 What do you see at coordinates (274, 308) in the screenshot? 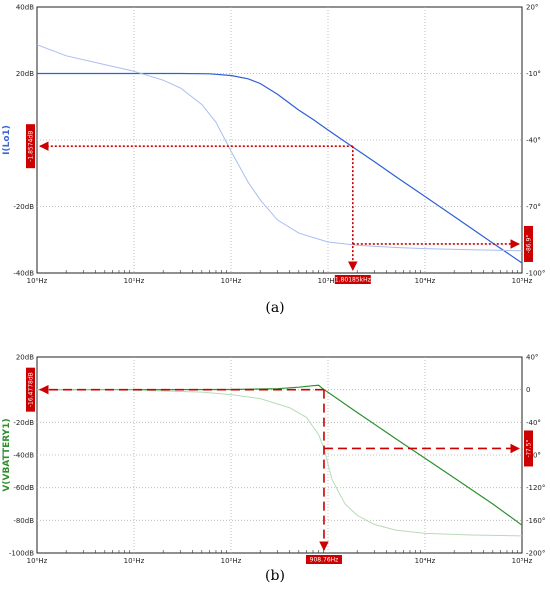
I see `panel-label: (a)` at bounding box center [274, 308].